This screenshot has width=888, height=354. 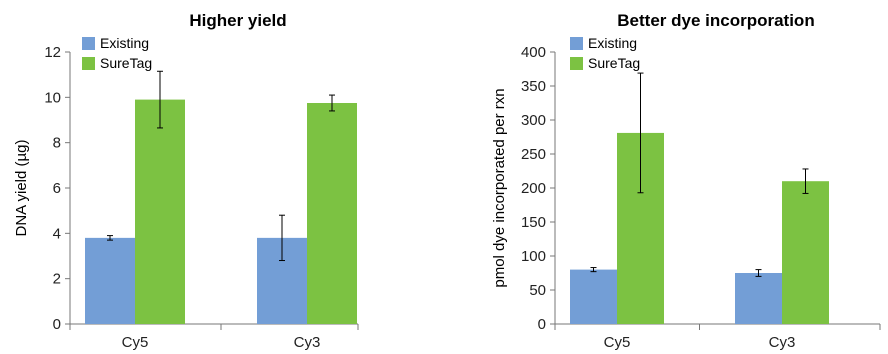 What do you see at coordinates (533, 154) in the screenshot?
I see `y-tick-label: 250` at bounding box center [533, 154].